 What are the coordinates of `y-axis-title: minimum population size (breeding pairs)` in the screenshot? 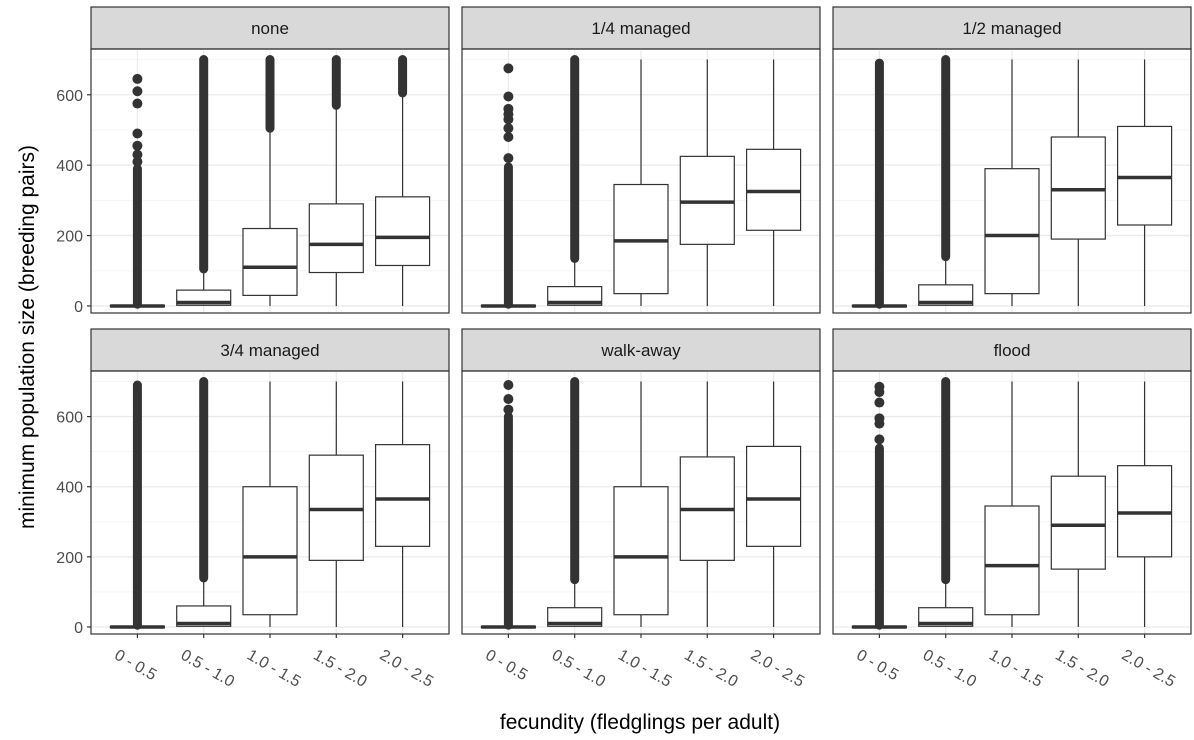 It's located at (27, 337).